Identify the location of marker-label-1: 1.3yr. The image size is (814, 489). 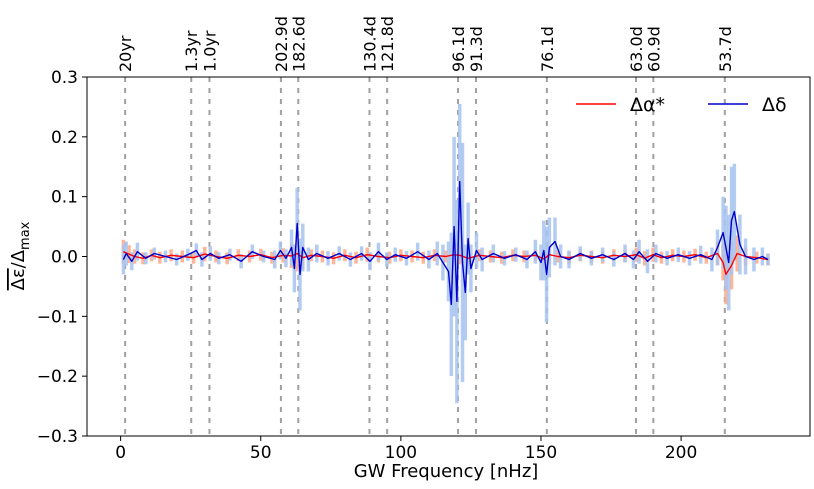
(191, 51).